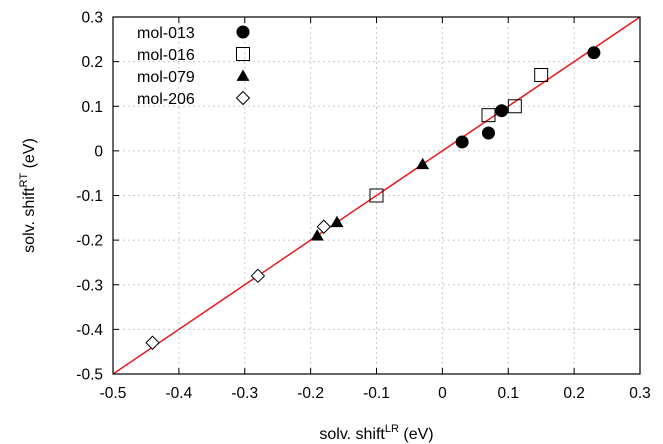 The image size is (663, 444). Describe the element at coordinates (310, 393) in the screenshot. I see `x-tick-label: -0.2` at that location.